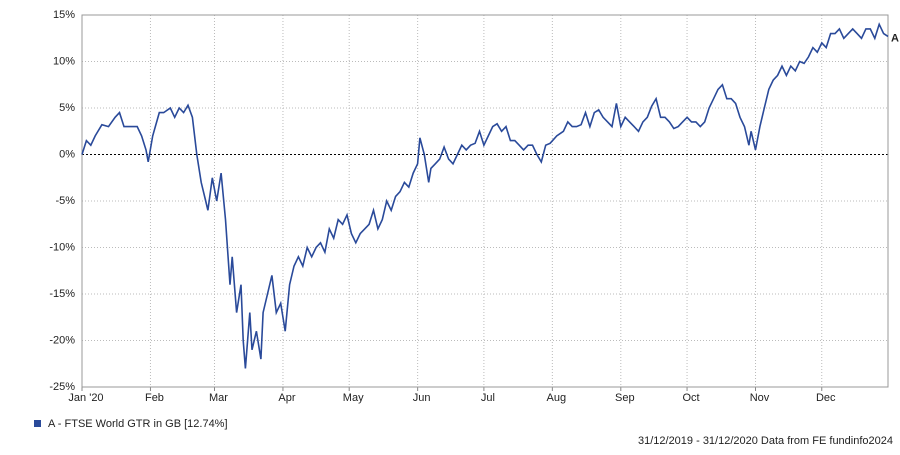 Image resolution: width=900 pixels, height=455 pixels. Describe the element at coordinates (422, 398) in the screenshot. I see `x-tick-label: Jun` at that location.